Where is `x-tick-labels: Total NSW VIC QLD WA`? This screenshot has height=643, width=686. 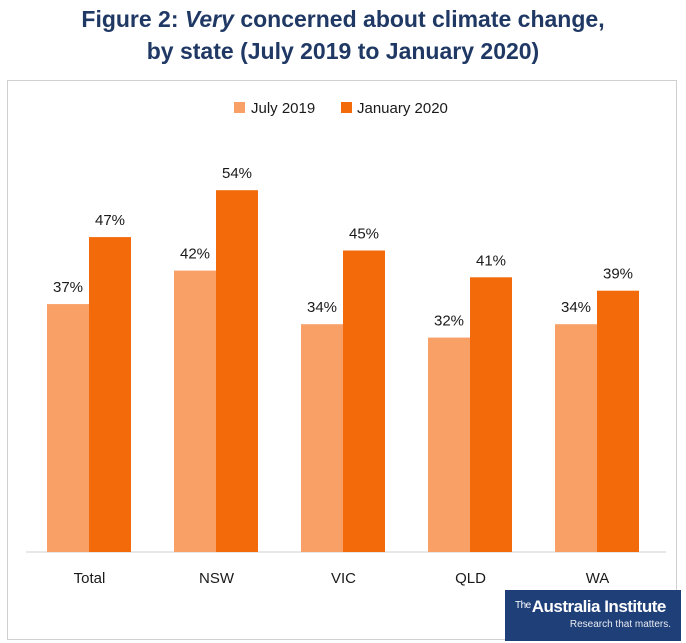
x-tick-labels: Total NSW VIC QLD WA is located at coordinates (342, 578).